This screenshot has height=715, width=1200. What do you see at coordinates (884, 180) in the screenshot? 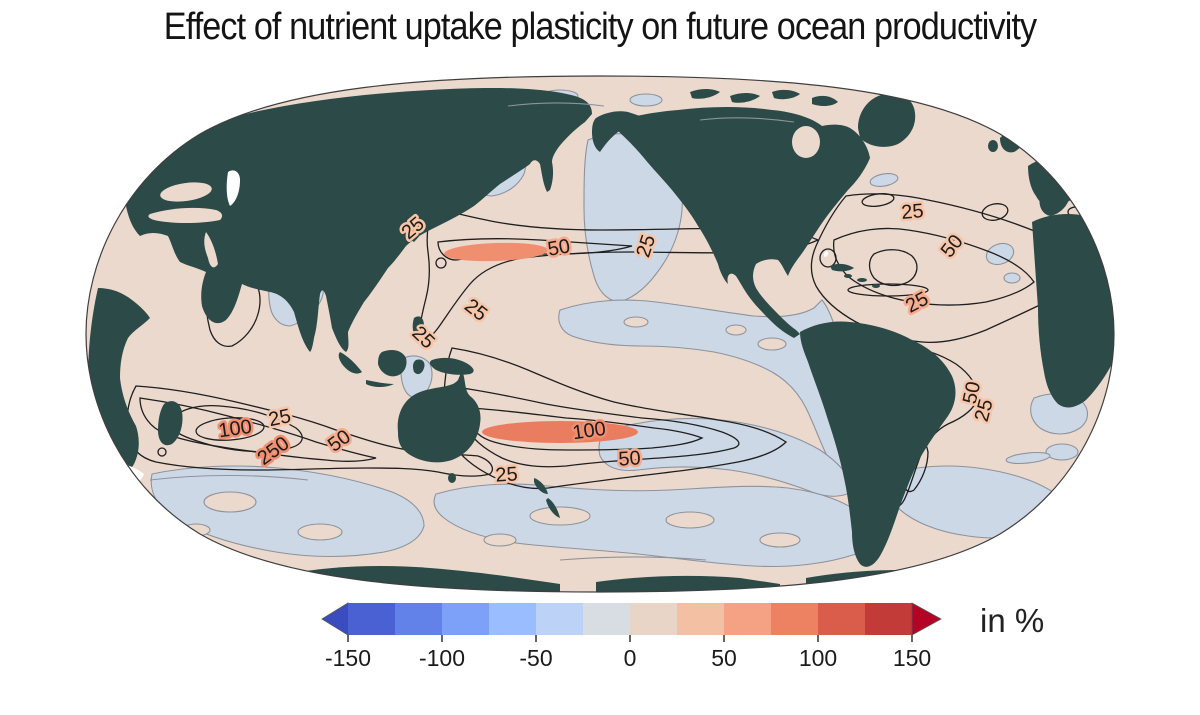
I see `patch-labrador-sea` at bounding box center [884, 180].